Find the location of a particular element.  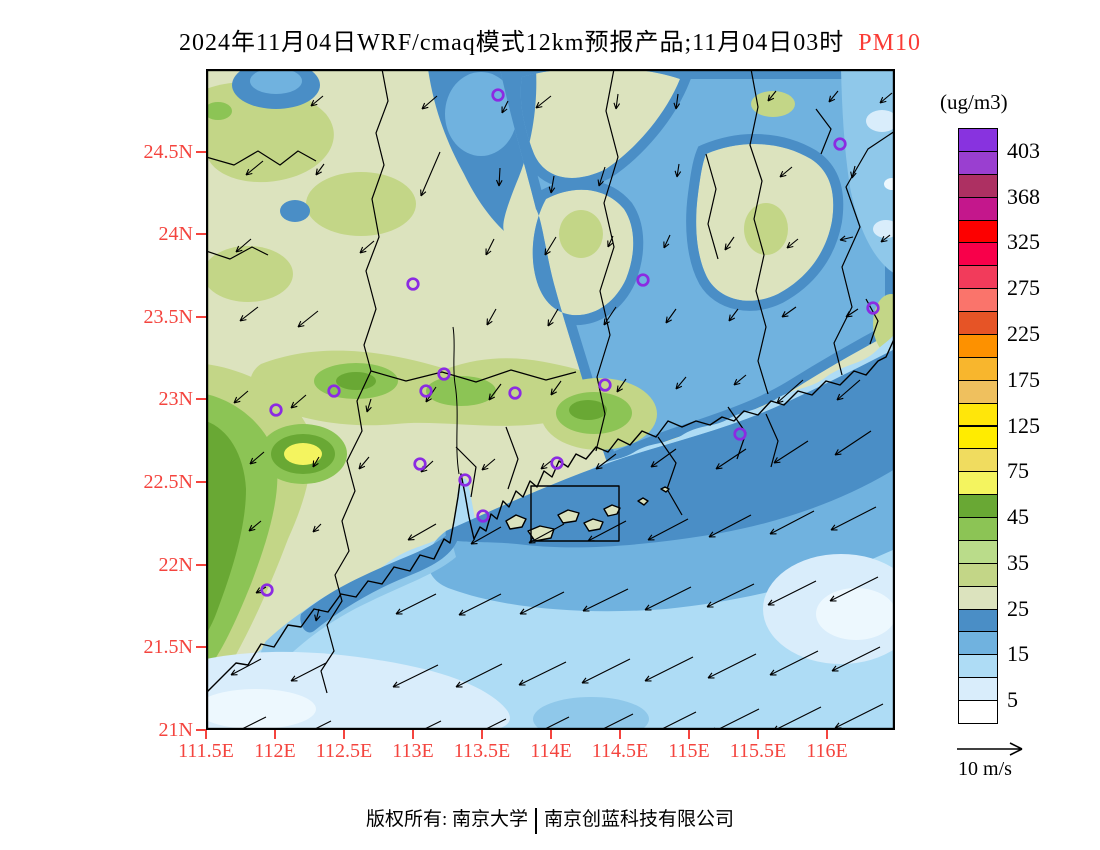

lon-tick-label: 115.5E is located at coordinates (758, 751).